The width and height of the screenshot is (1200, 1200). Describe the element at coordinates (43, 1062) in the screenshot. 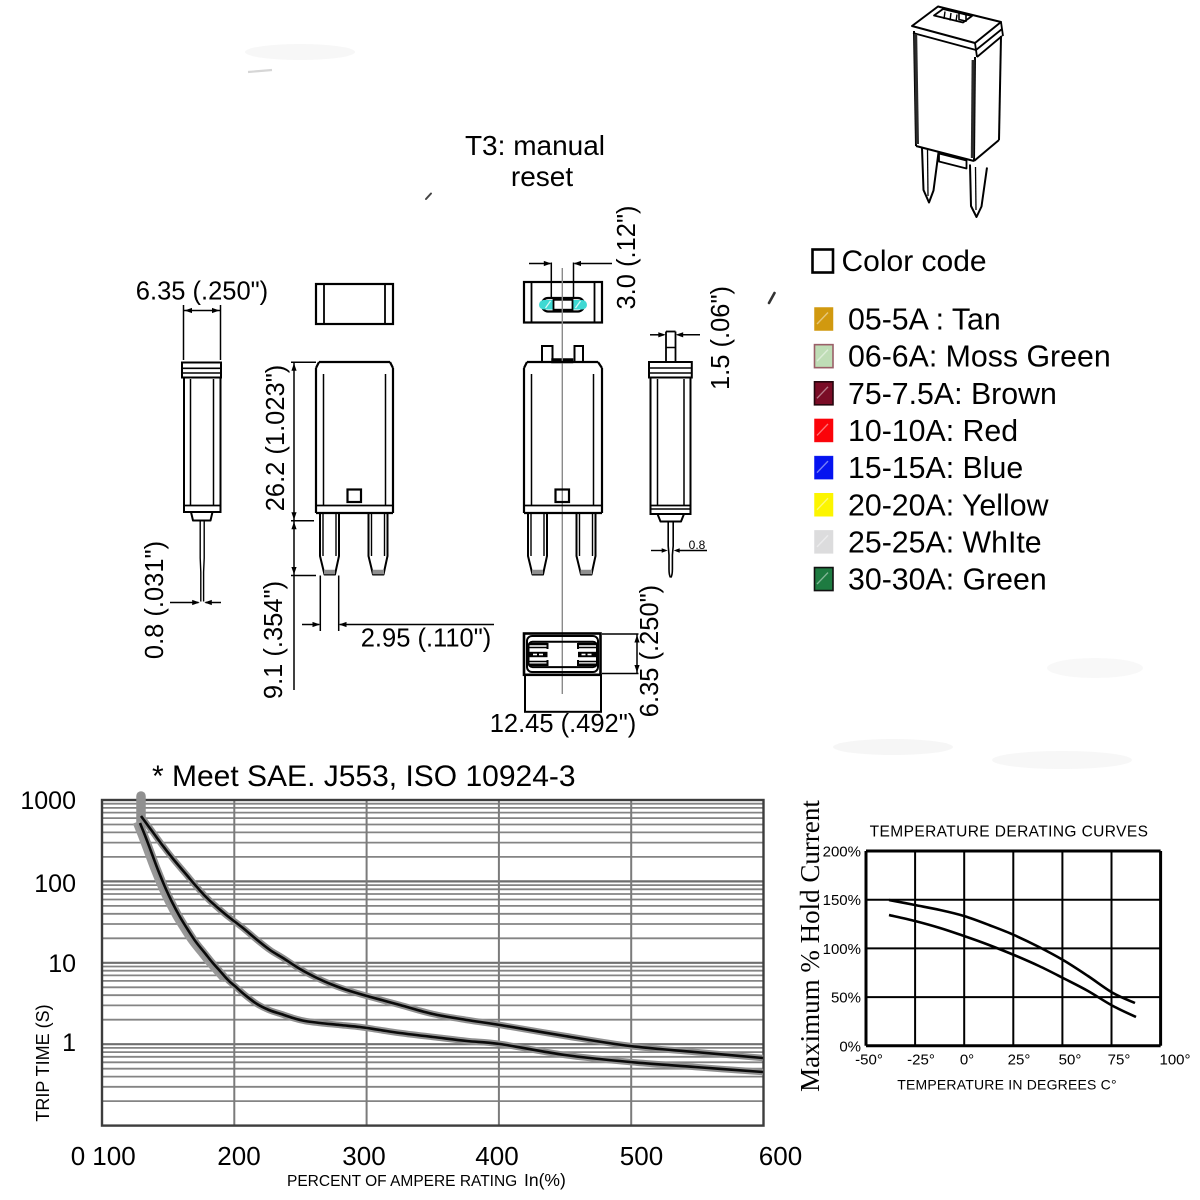

I see `svg-text: TRIP TIME (S)` at that location.